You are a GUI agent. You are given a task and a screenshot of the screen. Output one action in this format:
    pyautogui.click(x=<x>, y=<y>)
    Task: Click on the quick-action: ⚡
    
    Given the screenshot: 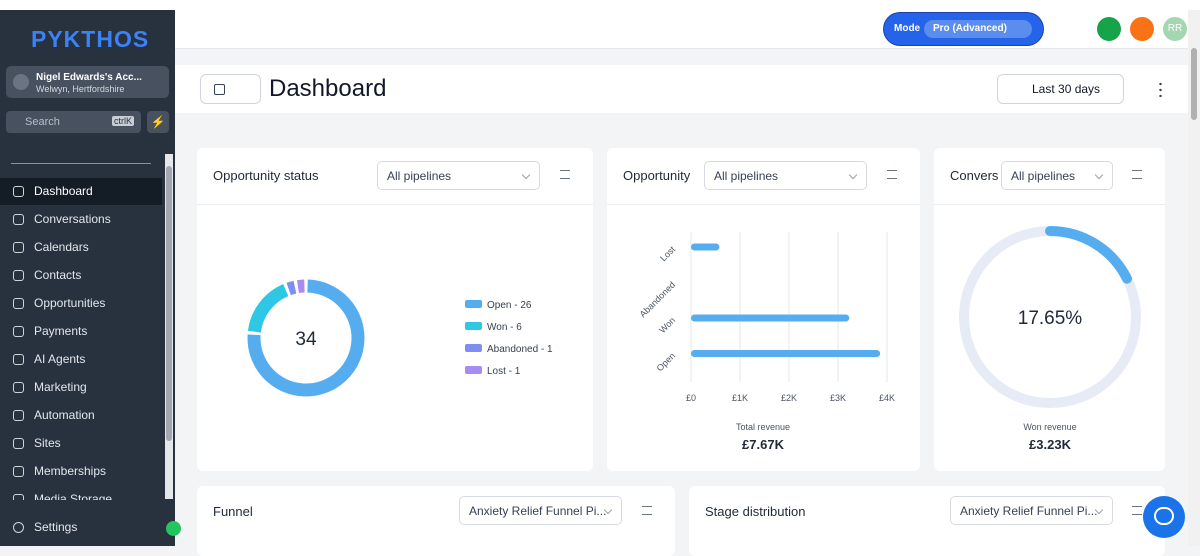 What is the action you would take?
    pyautogui.click(x=158, y=122)
    